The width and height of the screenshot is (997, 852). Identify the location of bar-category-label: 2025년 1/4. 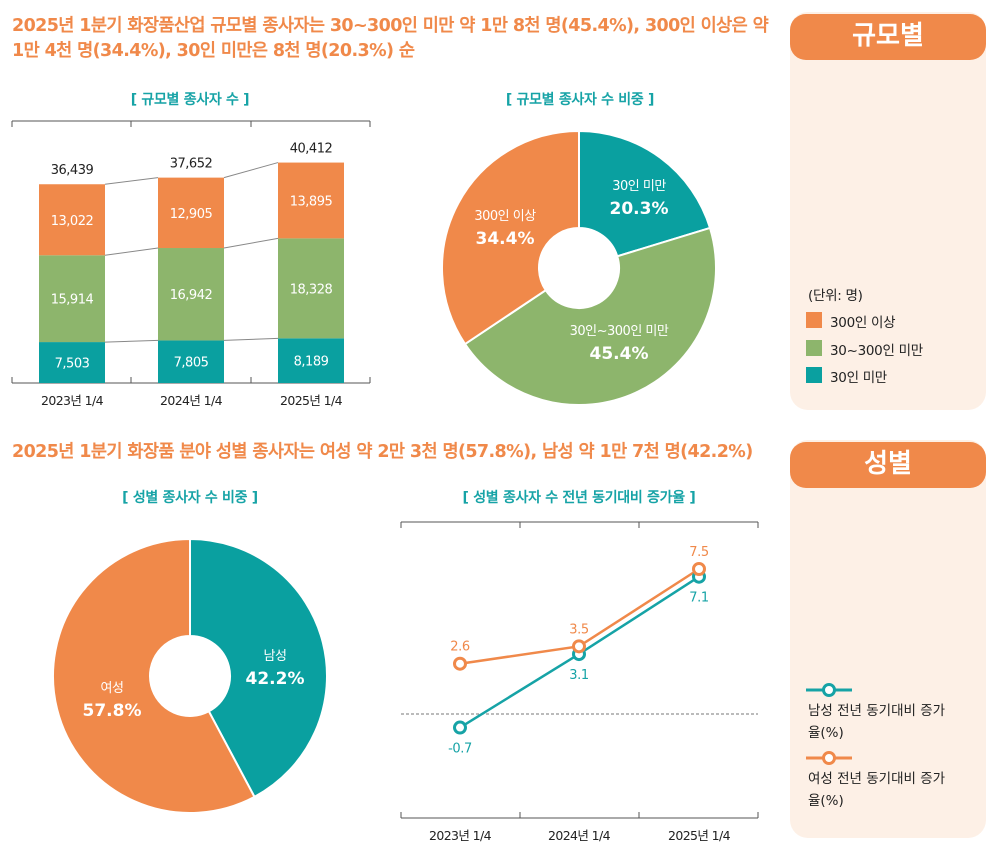
(311, 400).